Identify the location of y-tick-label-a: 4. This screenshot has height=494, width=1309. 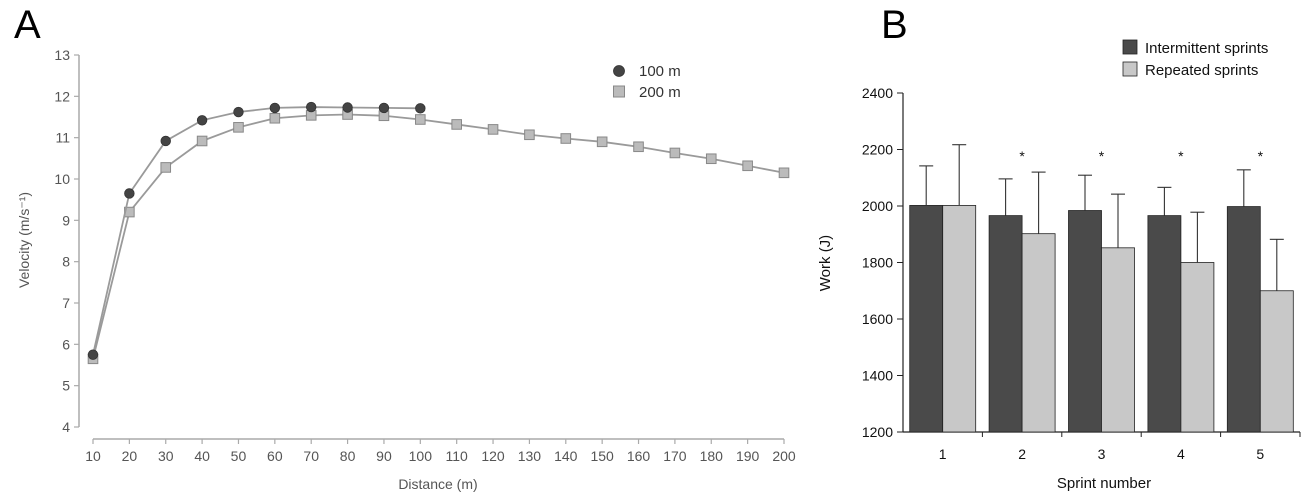
(66, 427).